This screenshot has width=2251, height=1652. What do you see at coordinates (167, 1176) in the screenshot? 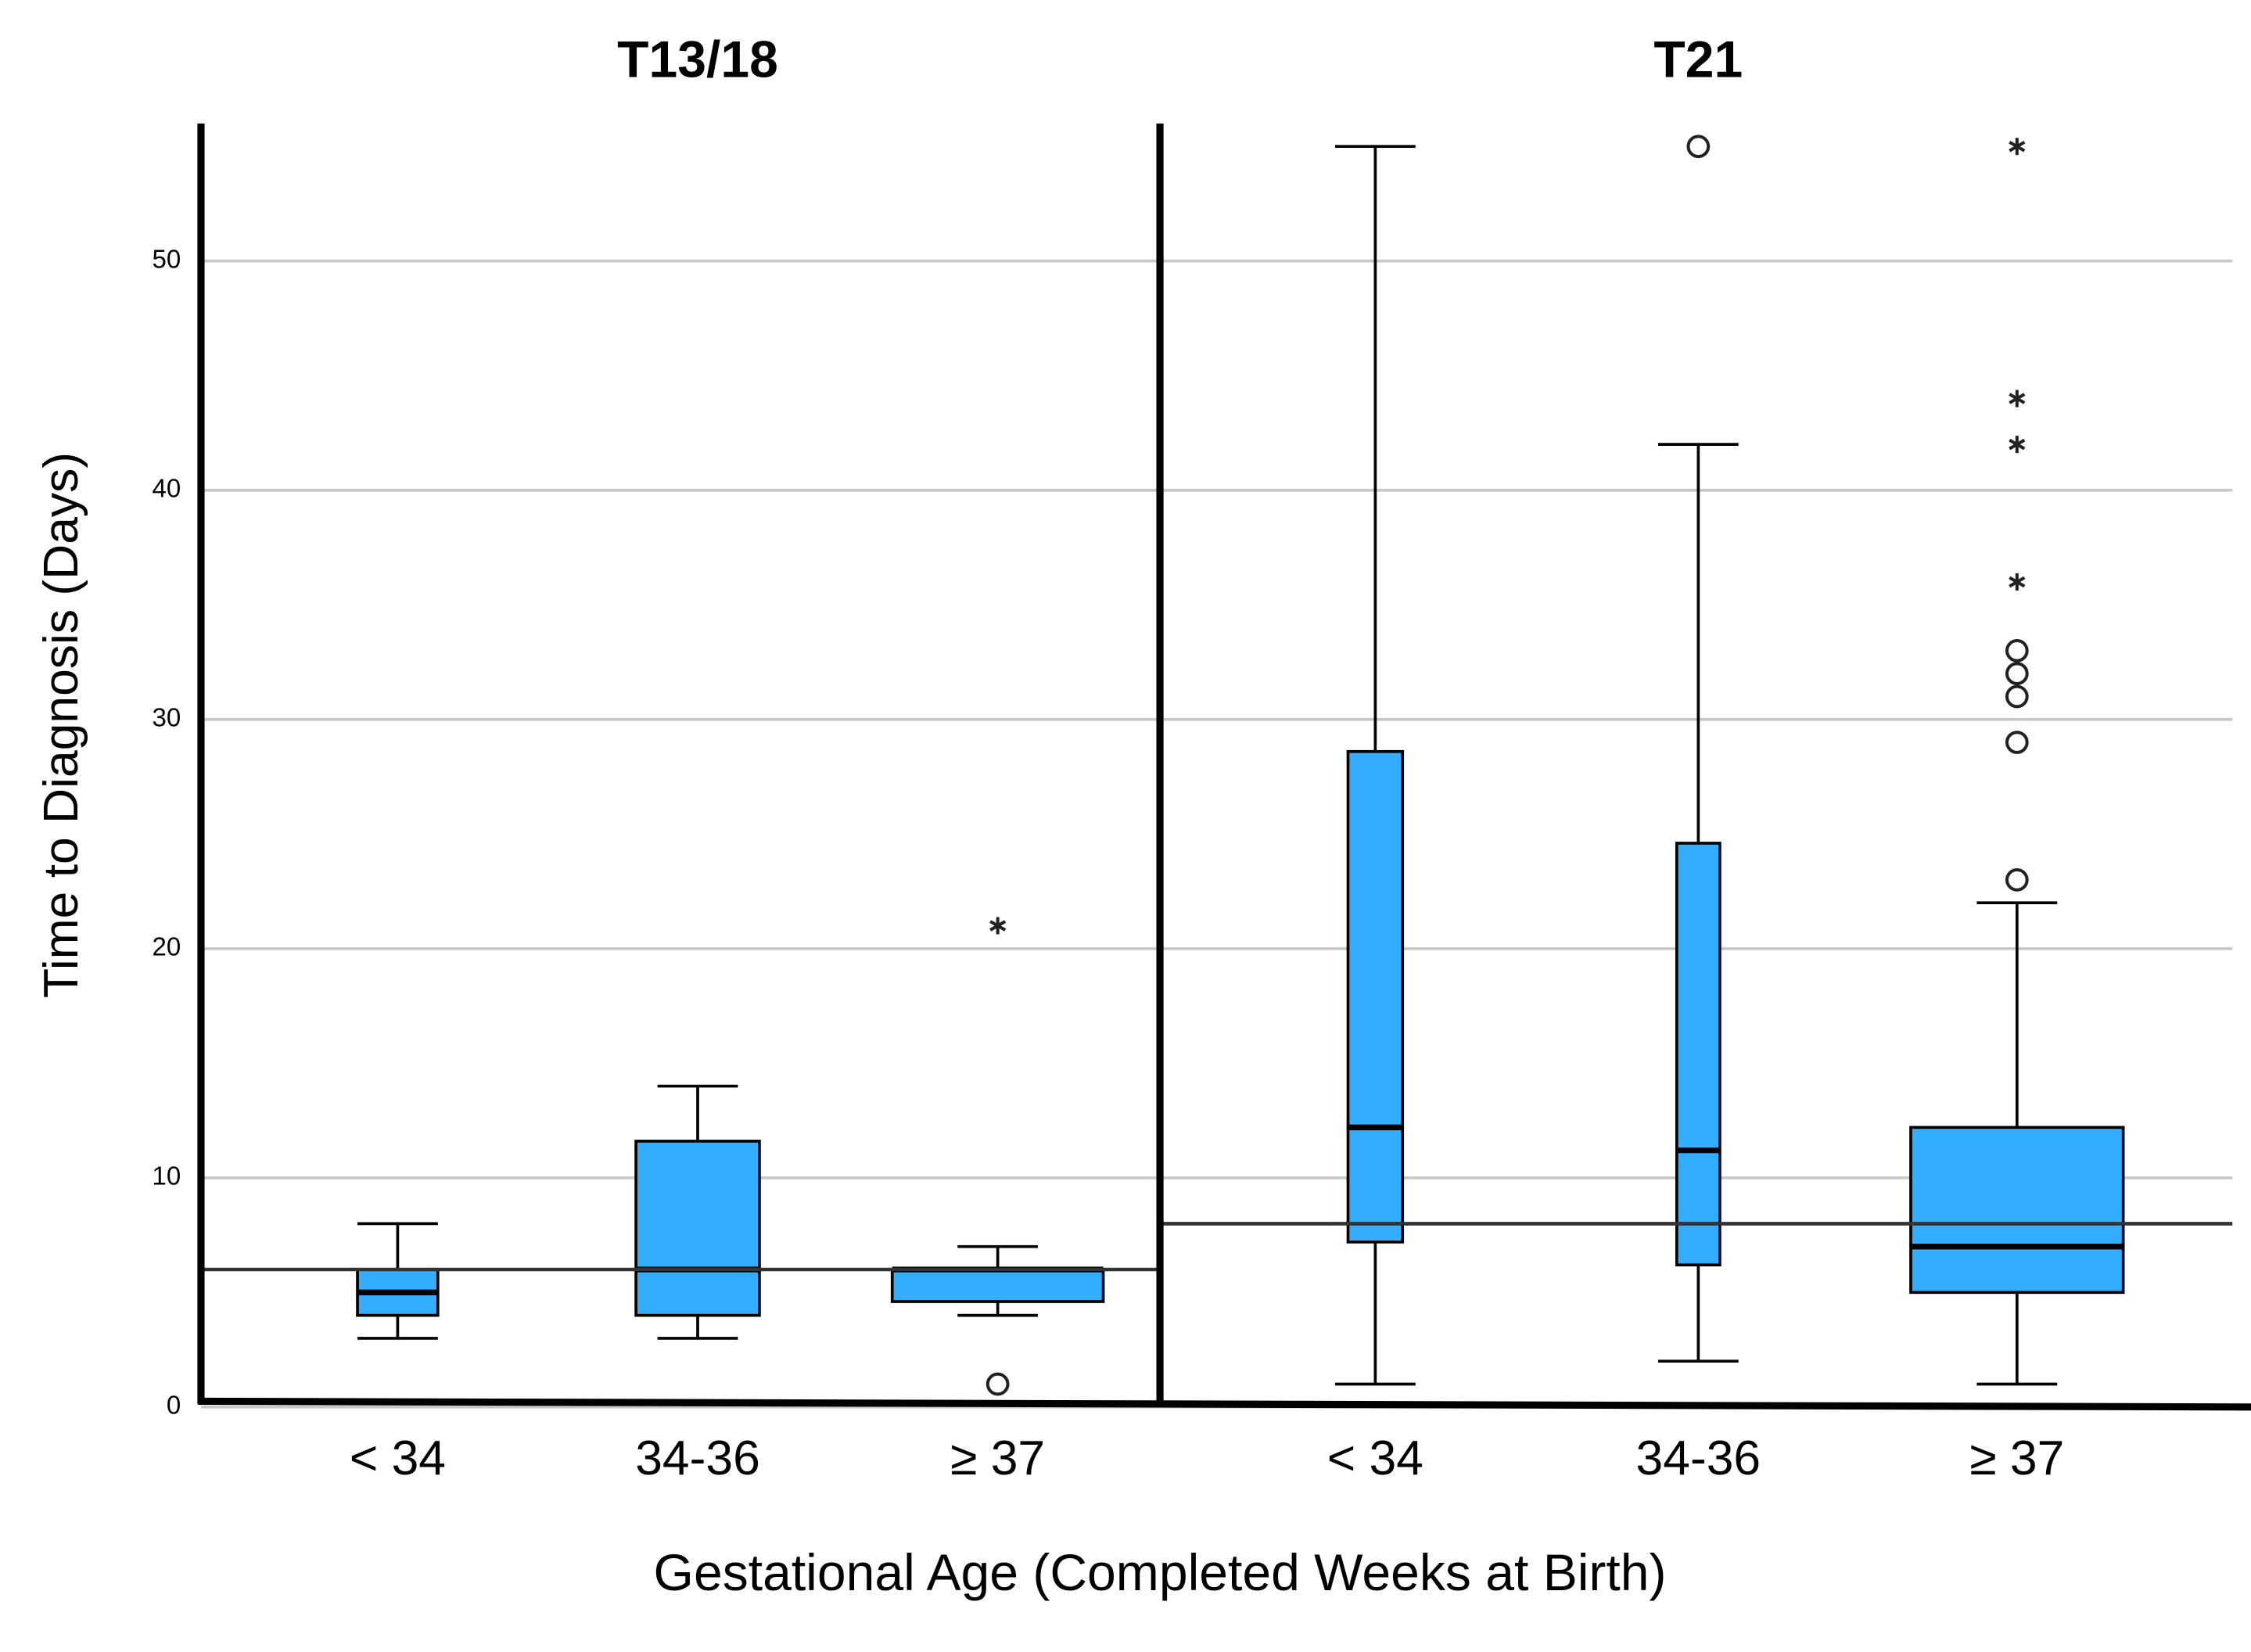
I see `y-tick-label: 10` at bounding box center [167, 1176].